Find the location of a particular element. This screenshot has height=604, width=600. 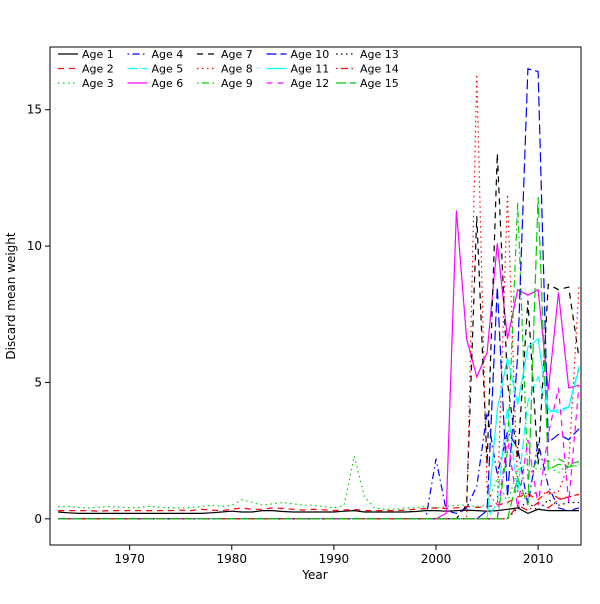

legend-label-age-13: Age 13 is located at coordinates (379, 54).